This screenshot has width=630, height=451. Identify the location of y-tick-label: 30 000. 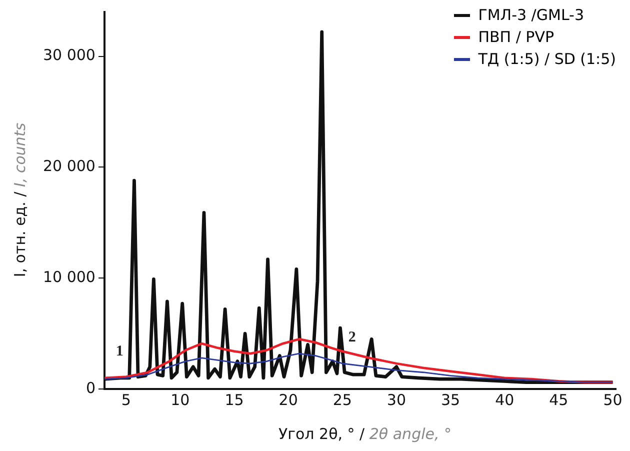
(69, 55).